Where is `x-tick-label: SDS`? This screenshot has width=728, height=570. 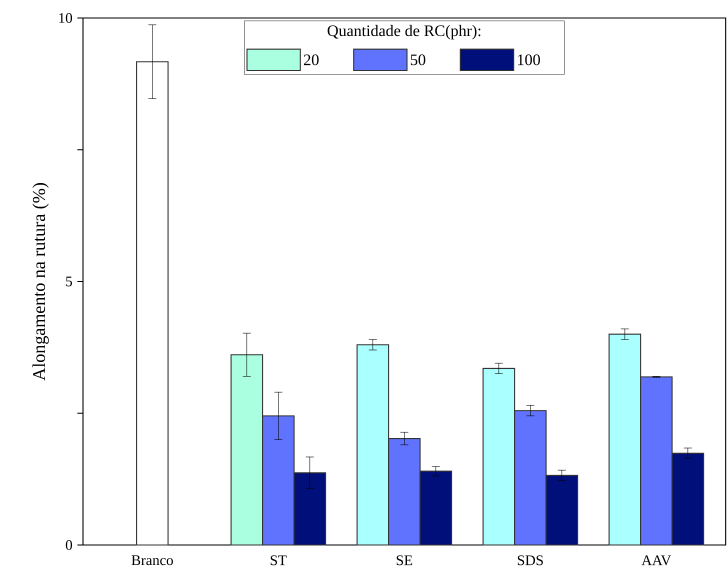
x-tick-label: SDS is located at coordinates (530, 560).